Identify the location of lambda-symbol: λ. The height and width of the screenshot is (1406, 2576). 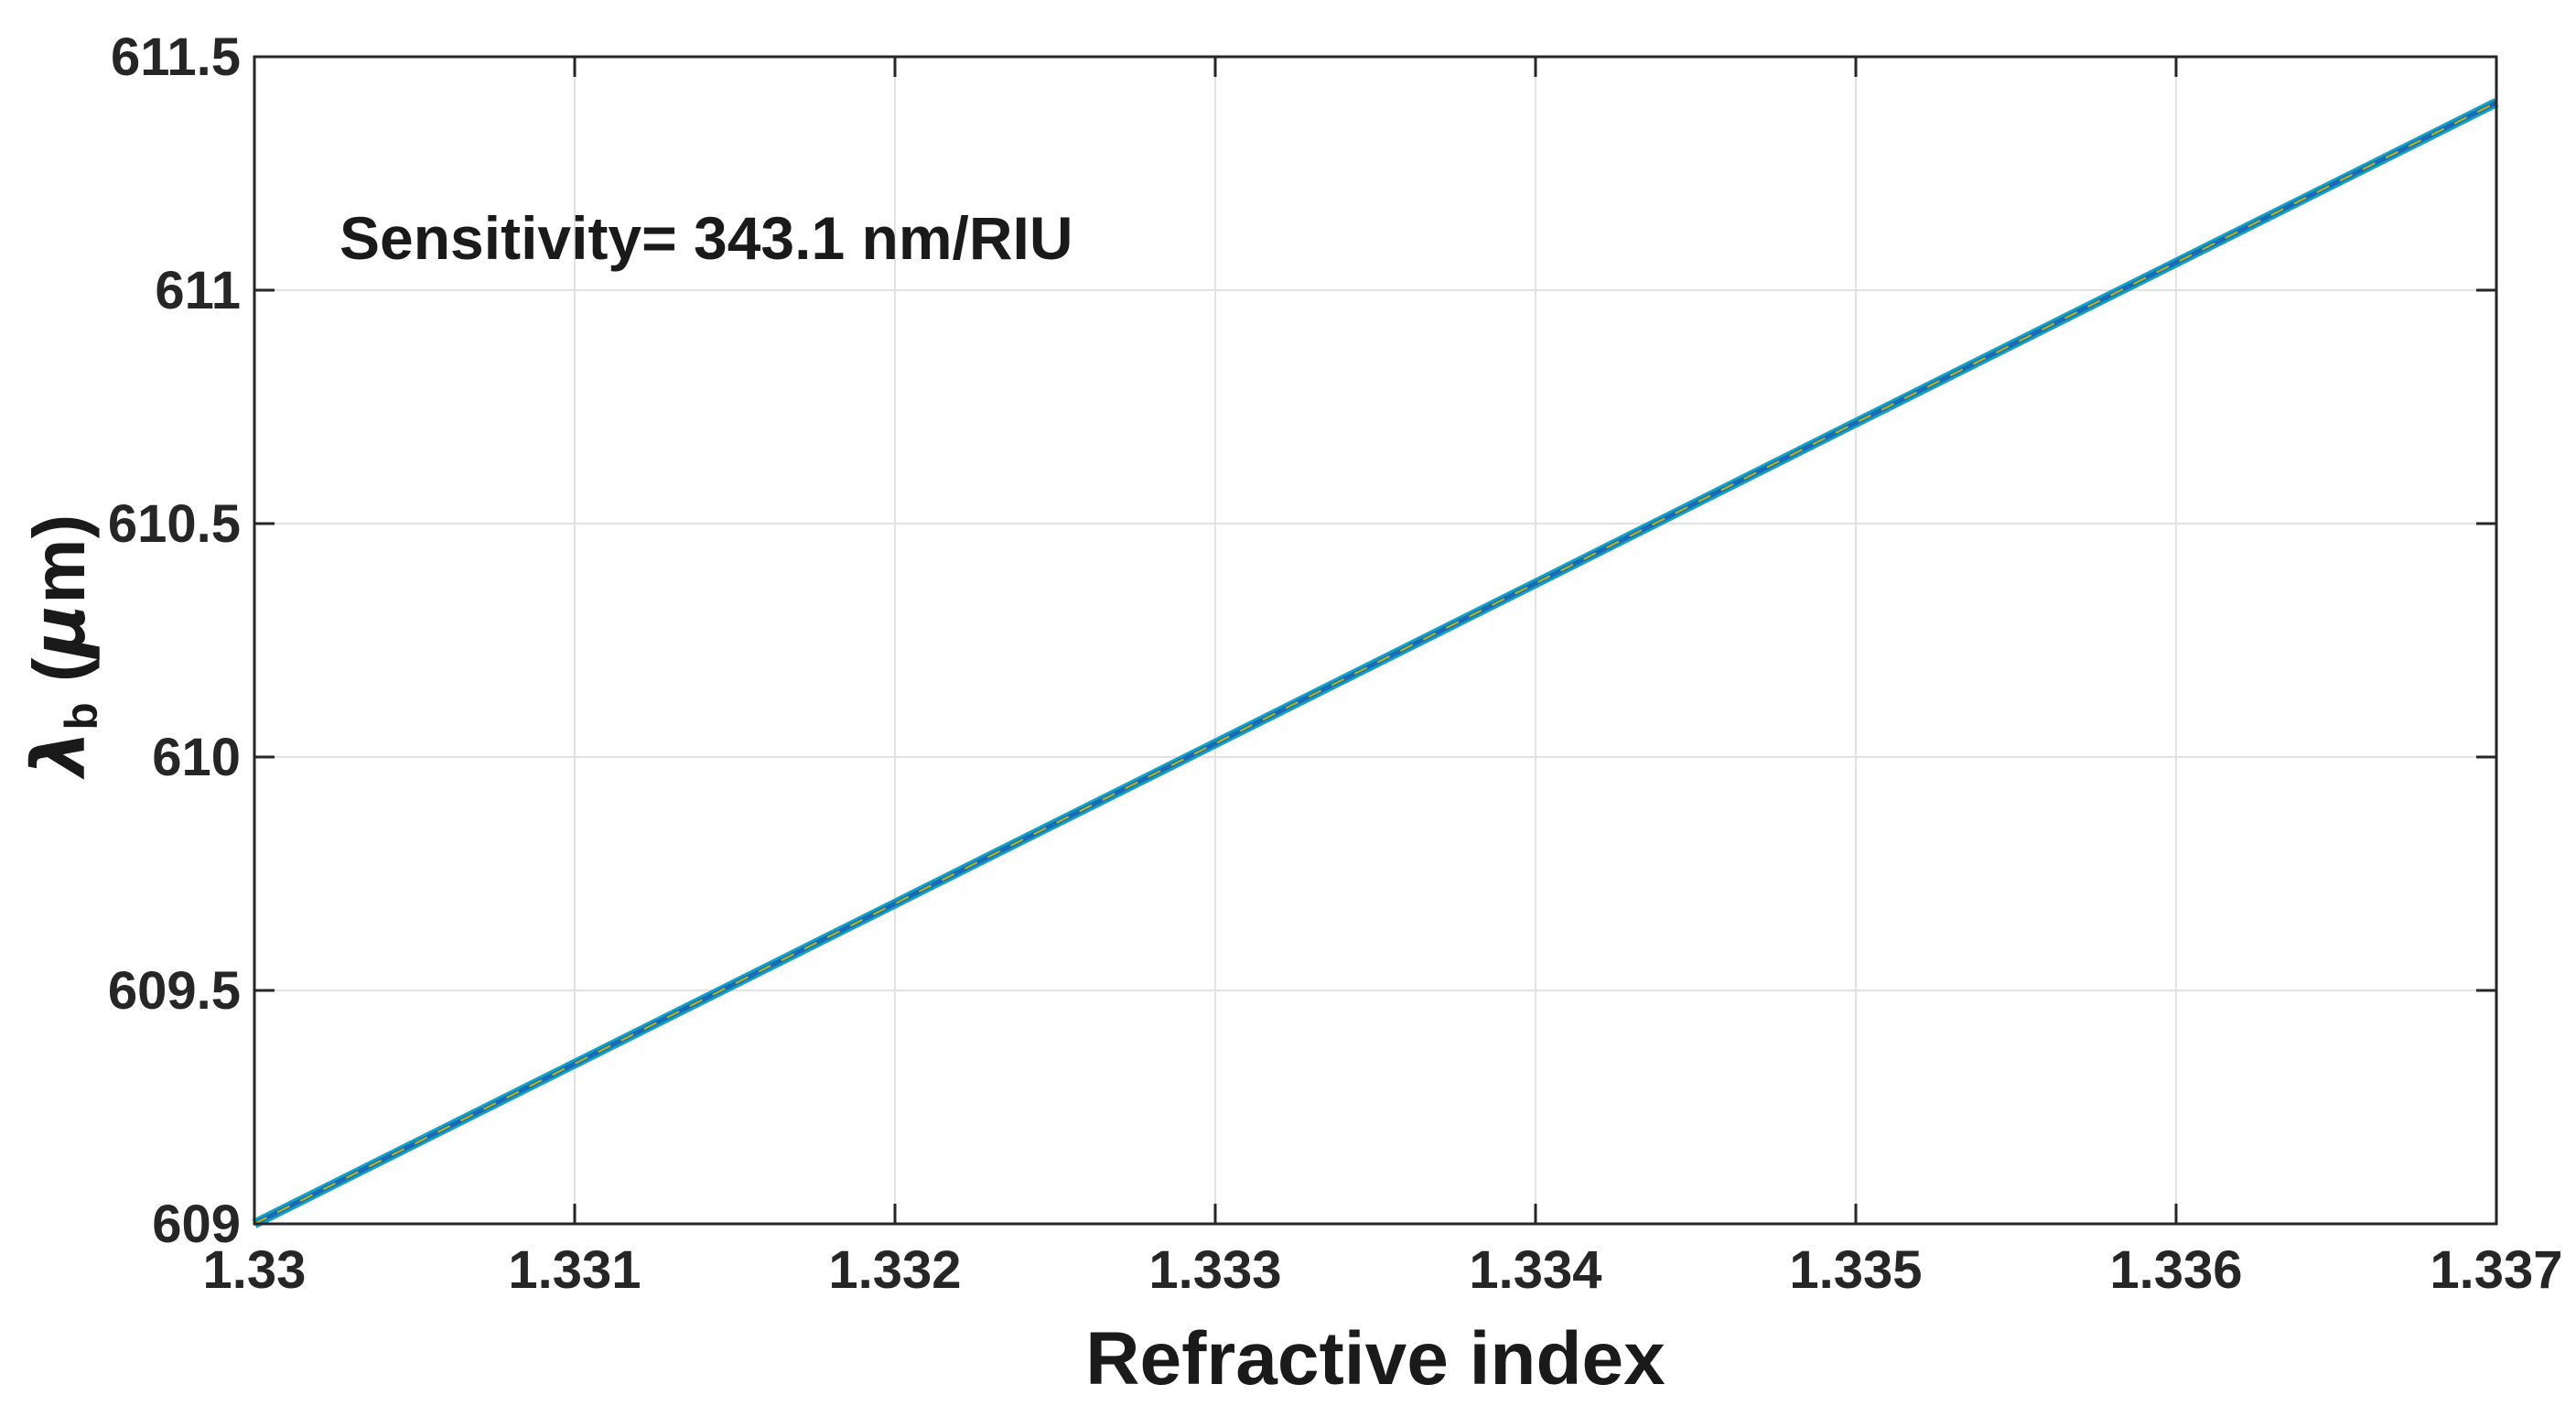
(59, 754).